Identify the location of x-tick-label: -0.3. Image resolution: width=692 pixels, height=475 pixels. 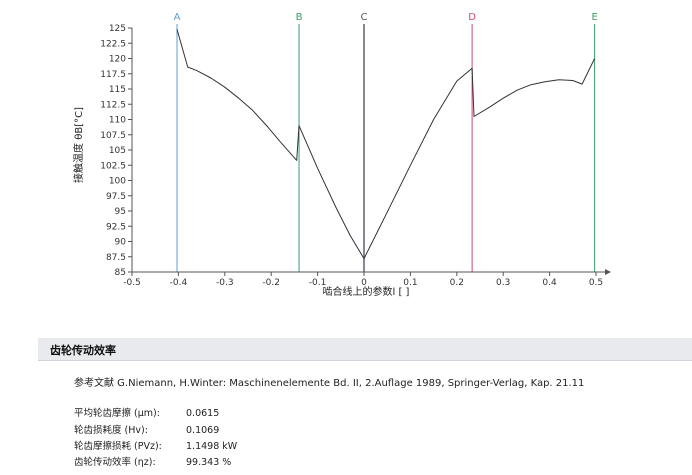
(225, 283).